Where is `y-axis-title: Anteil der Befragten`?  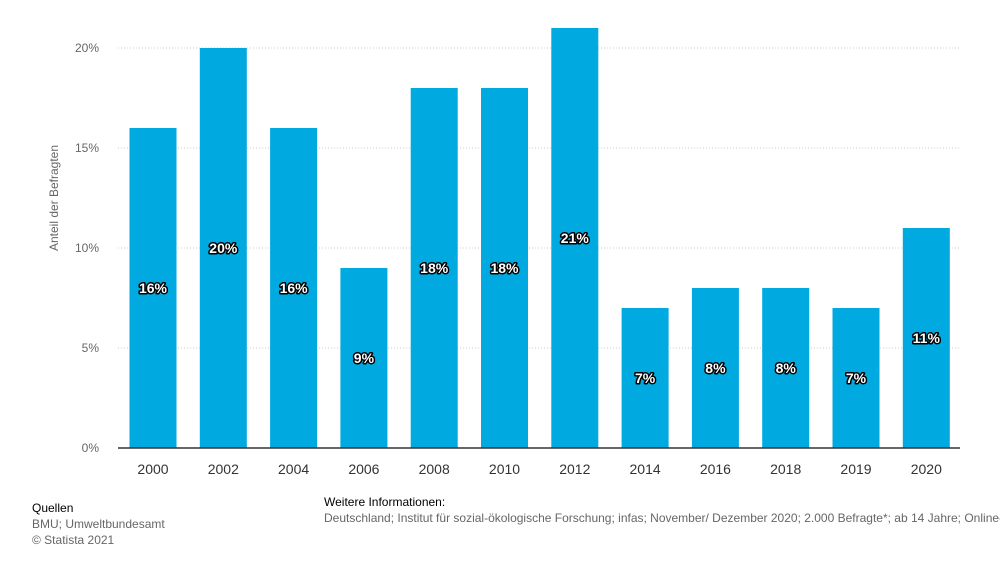 y-axis-title: Anteil der Befragten is located at coordinates (54, 198).